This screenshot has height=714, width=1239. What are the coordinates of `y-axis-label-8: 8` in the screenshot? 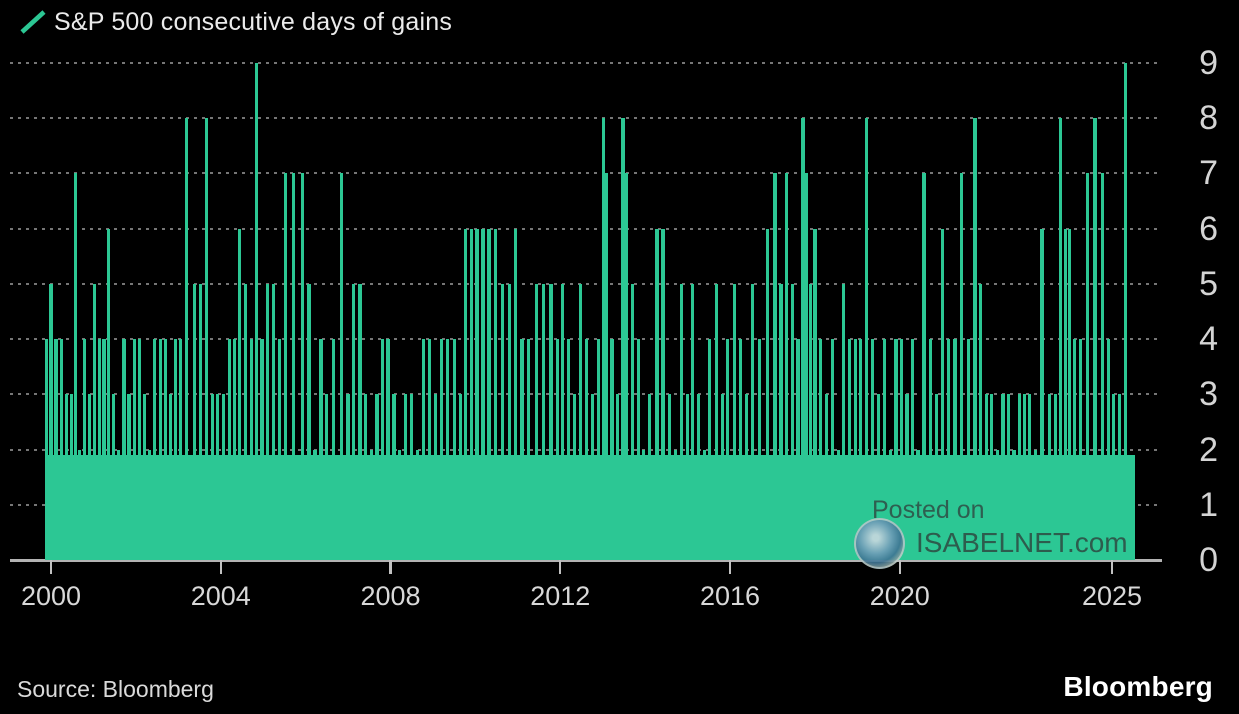 It's located at (1208, 118).